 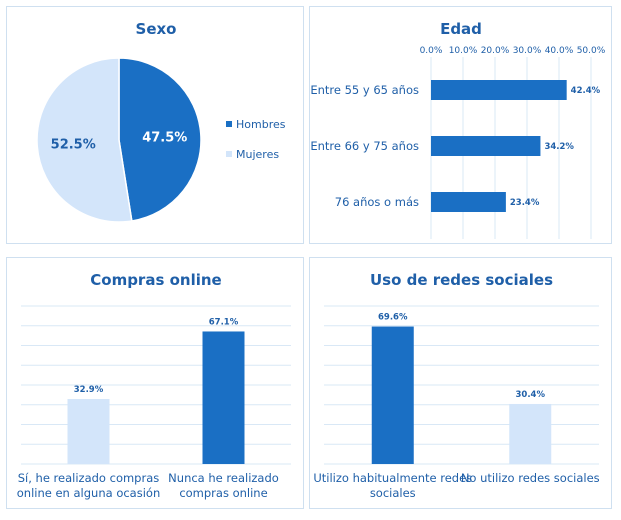 What do you see at coordinates (377, 202) in the screenshot?
I see `category-label: 76 años o más` at bounding box center [377, 202].